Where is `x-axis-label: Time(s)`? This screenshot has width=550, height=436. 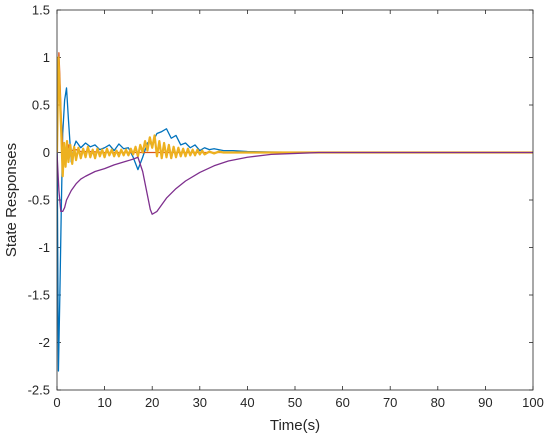
x-axis-label: Time(s) is located at coordinates (295, 425).